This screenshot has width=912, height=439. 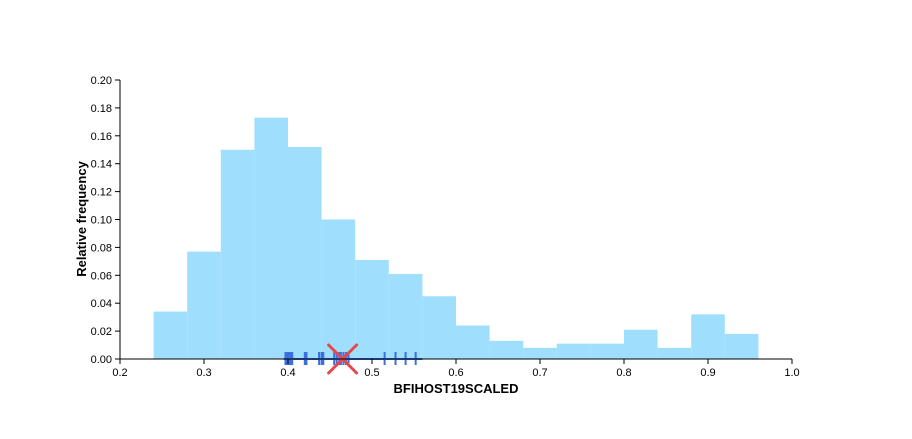 I want to click on y-tick-label-0: 0.00, so click(x=101, y=360).